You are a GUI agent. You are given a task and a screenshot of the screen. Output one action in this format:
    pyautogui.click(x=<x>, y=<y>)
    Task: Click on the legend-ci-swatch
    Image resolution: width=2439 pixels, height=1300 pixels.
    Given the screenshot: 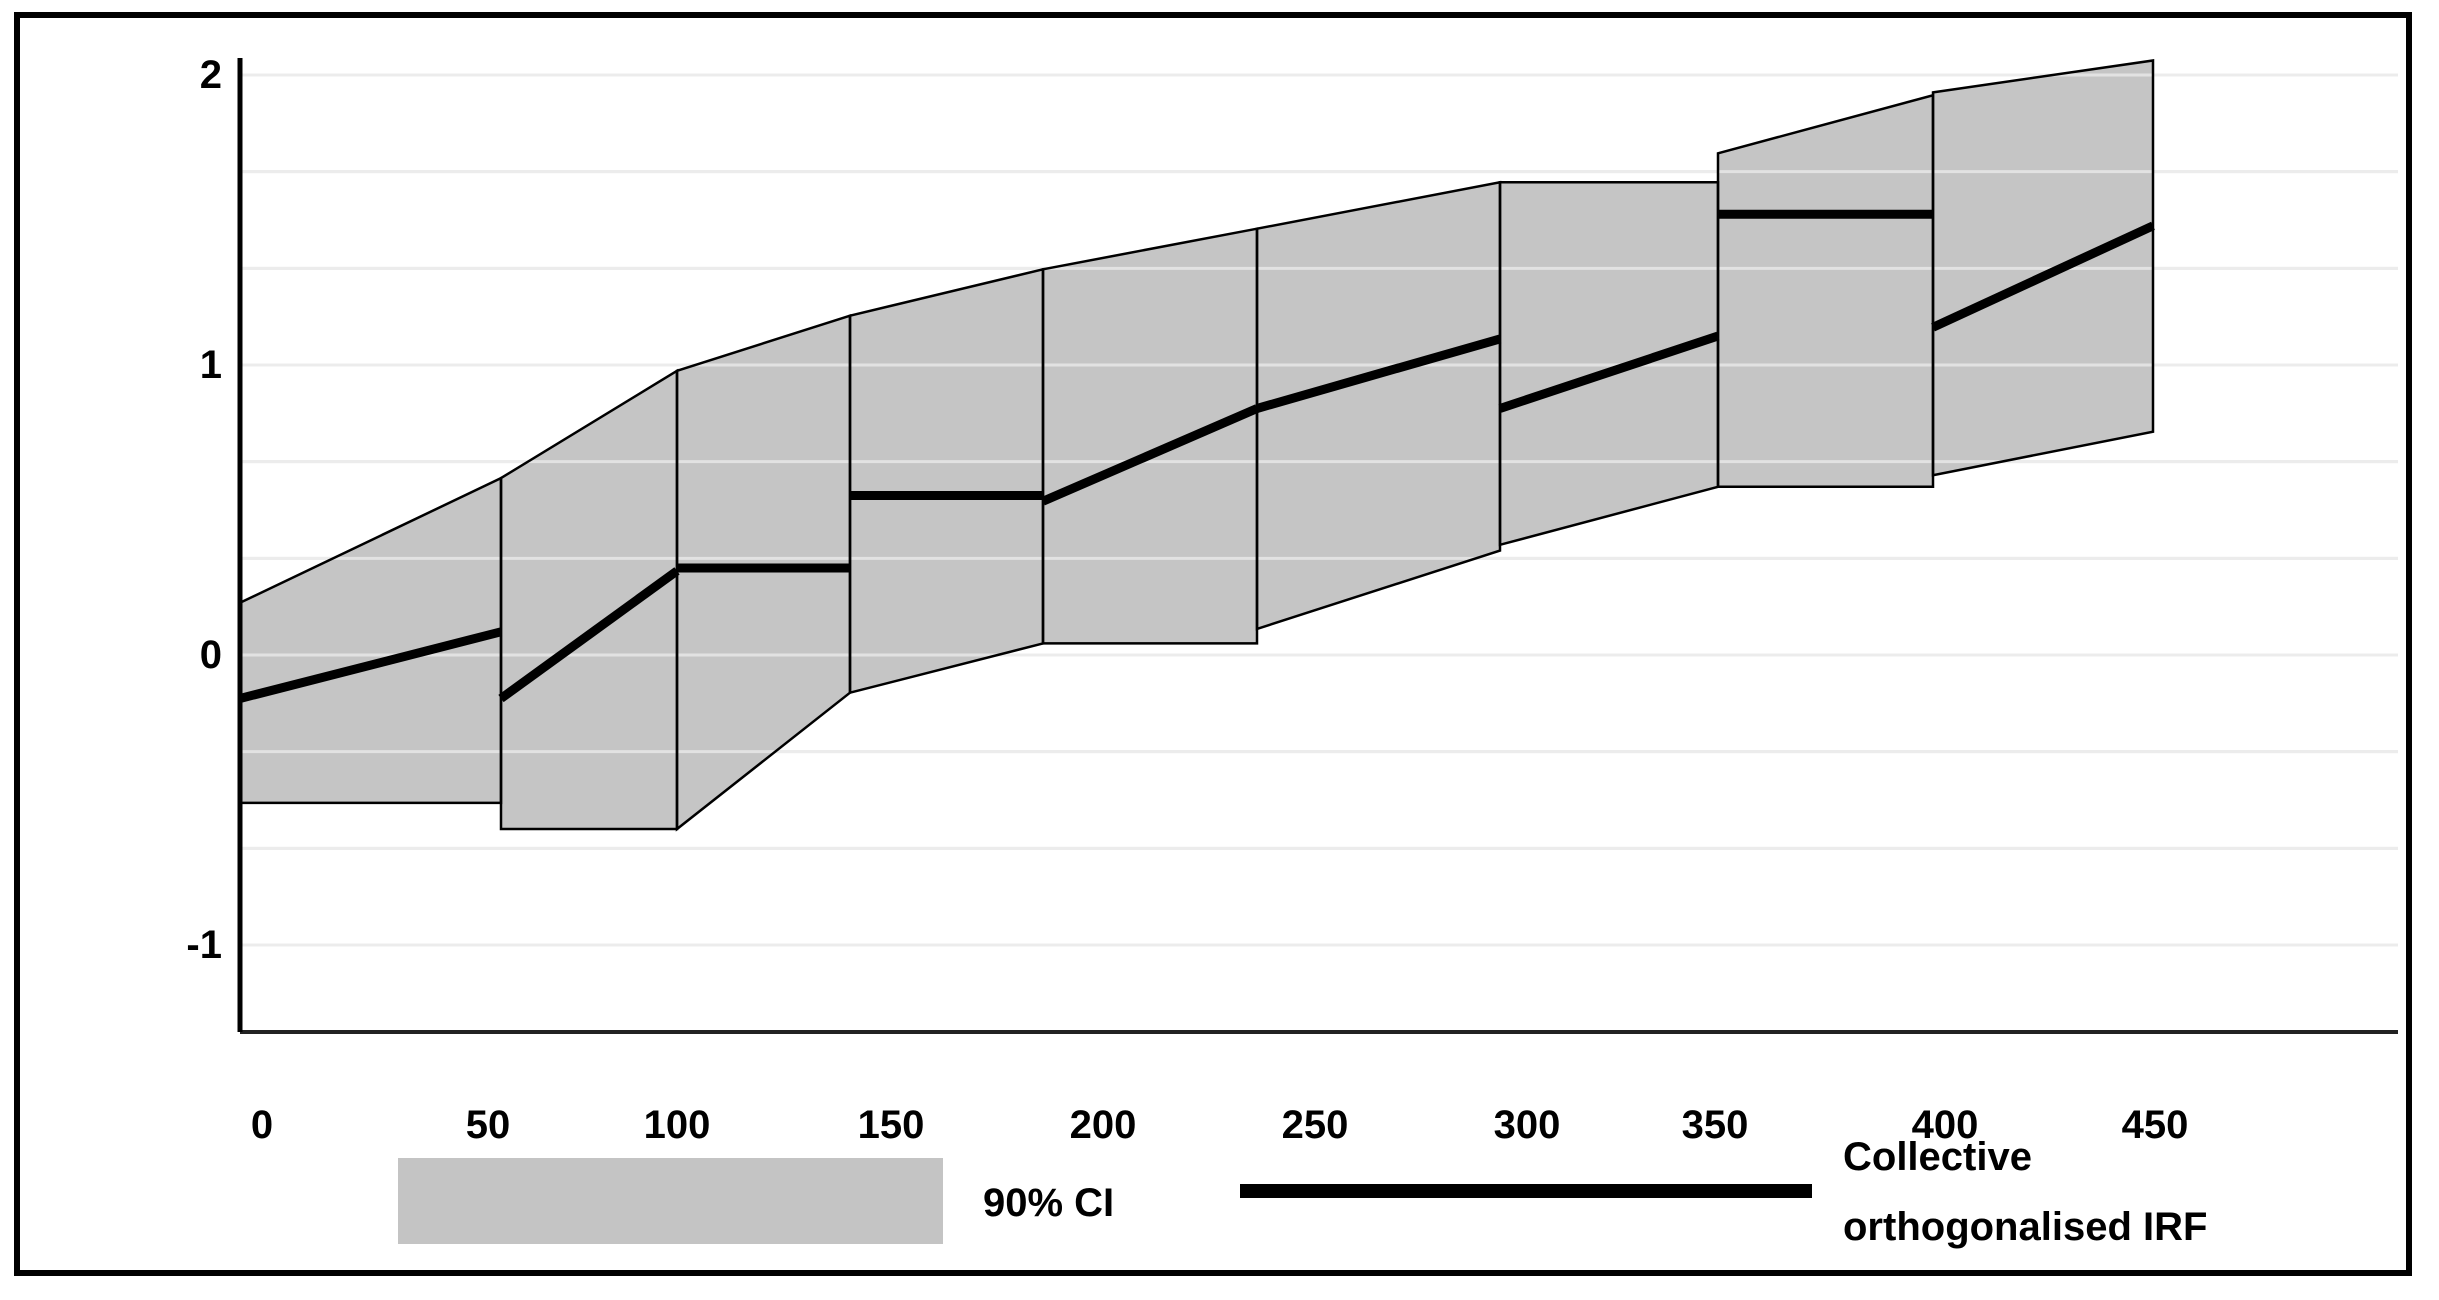 What is the action you would take?
    pyautogui.click(x=670, y=1201)
    